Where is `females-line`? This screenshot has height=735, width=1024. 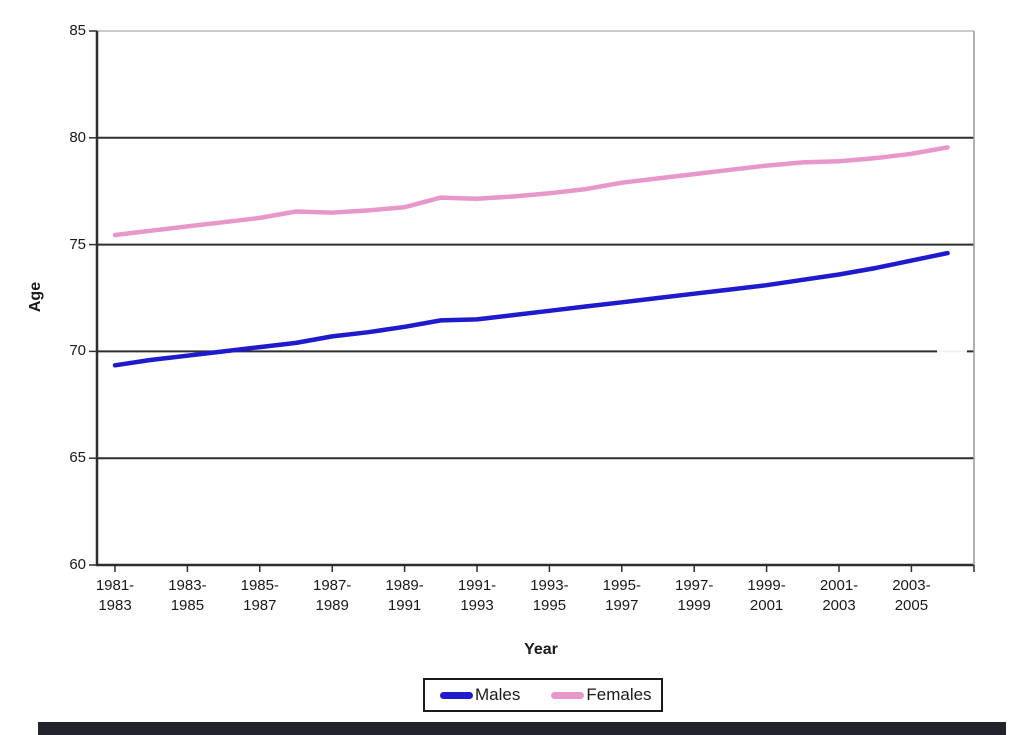 females-line is located at coordinates (531, 191).